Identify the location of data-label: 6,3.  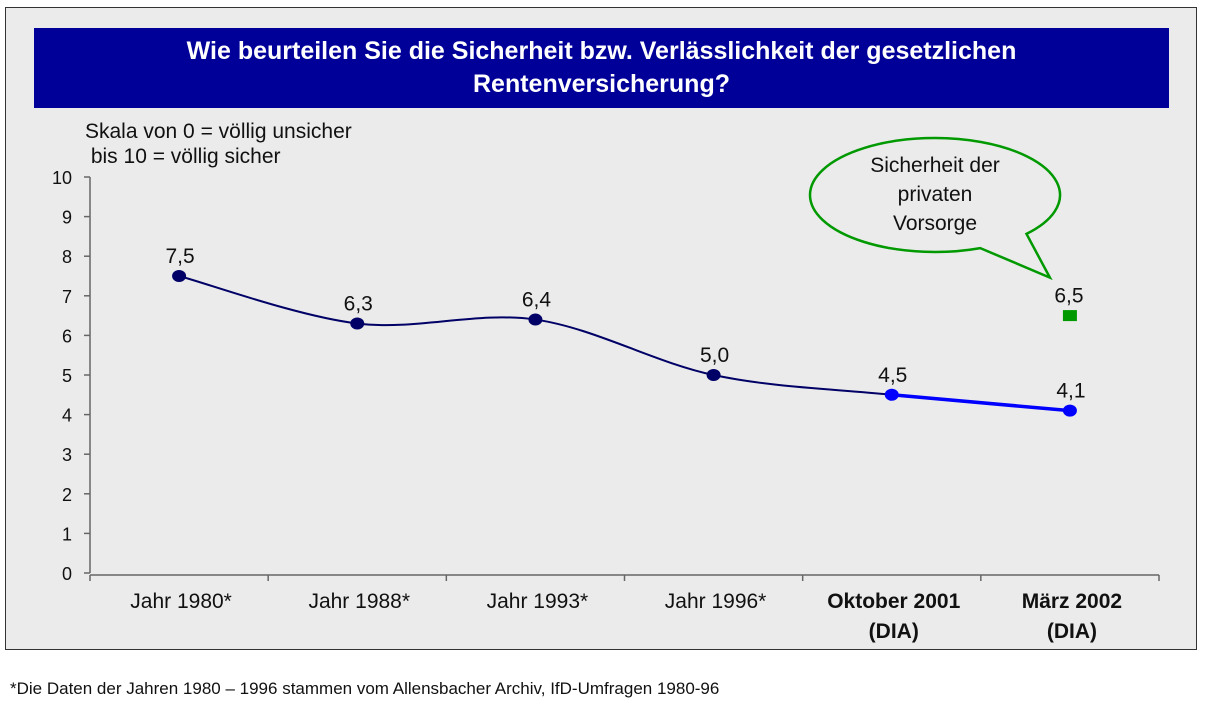
(358, 304).